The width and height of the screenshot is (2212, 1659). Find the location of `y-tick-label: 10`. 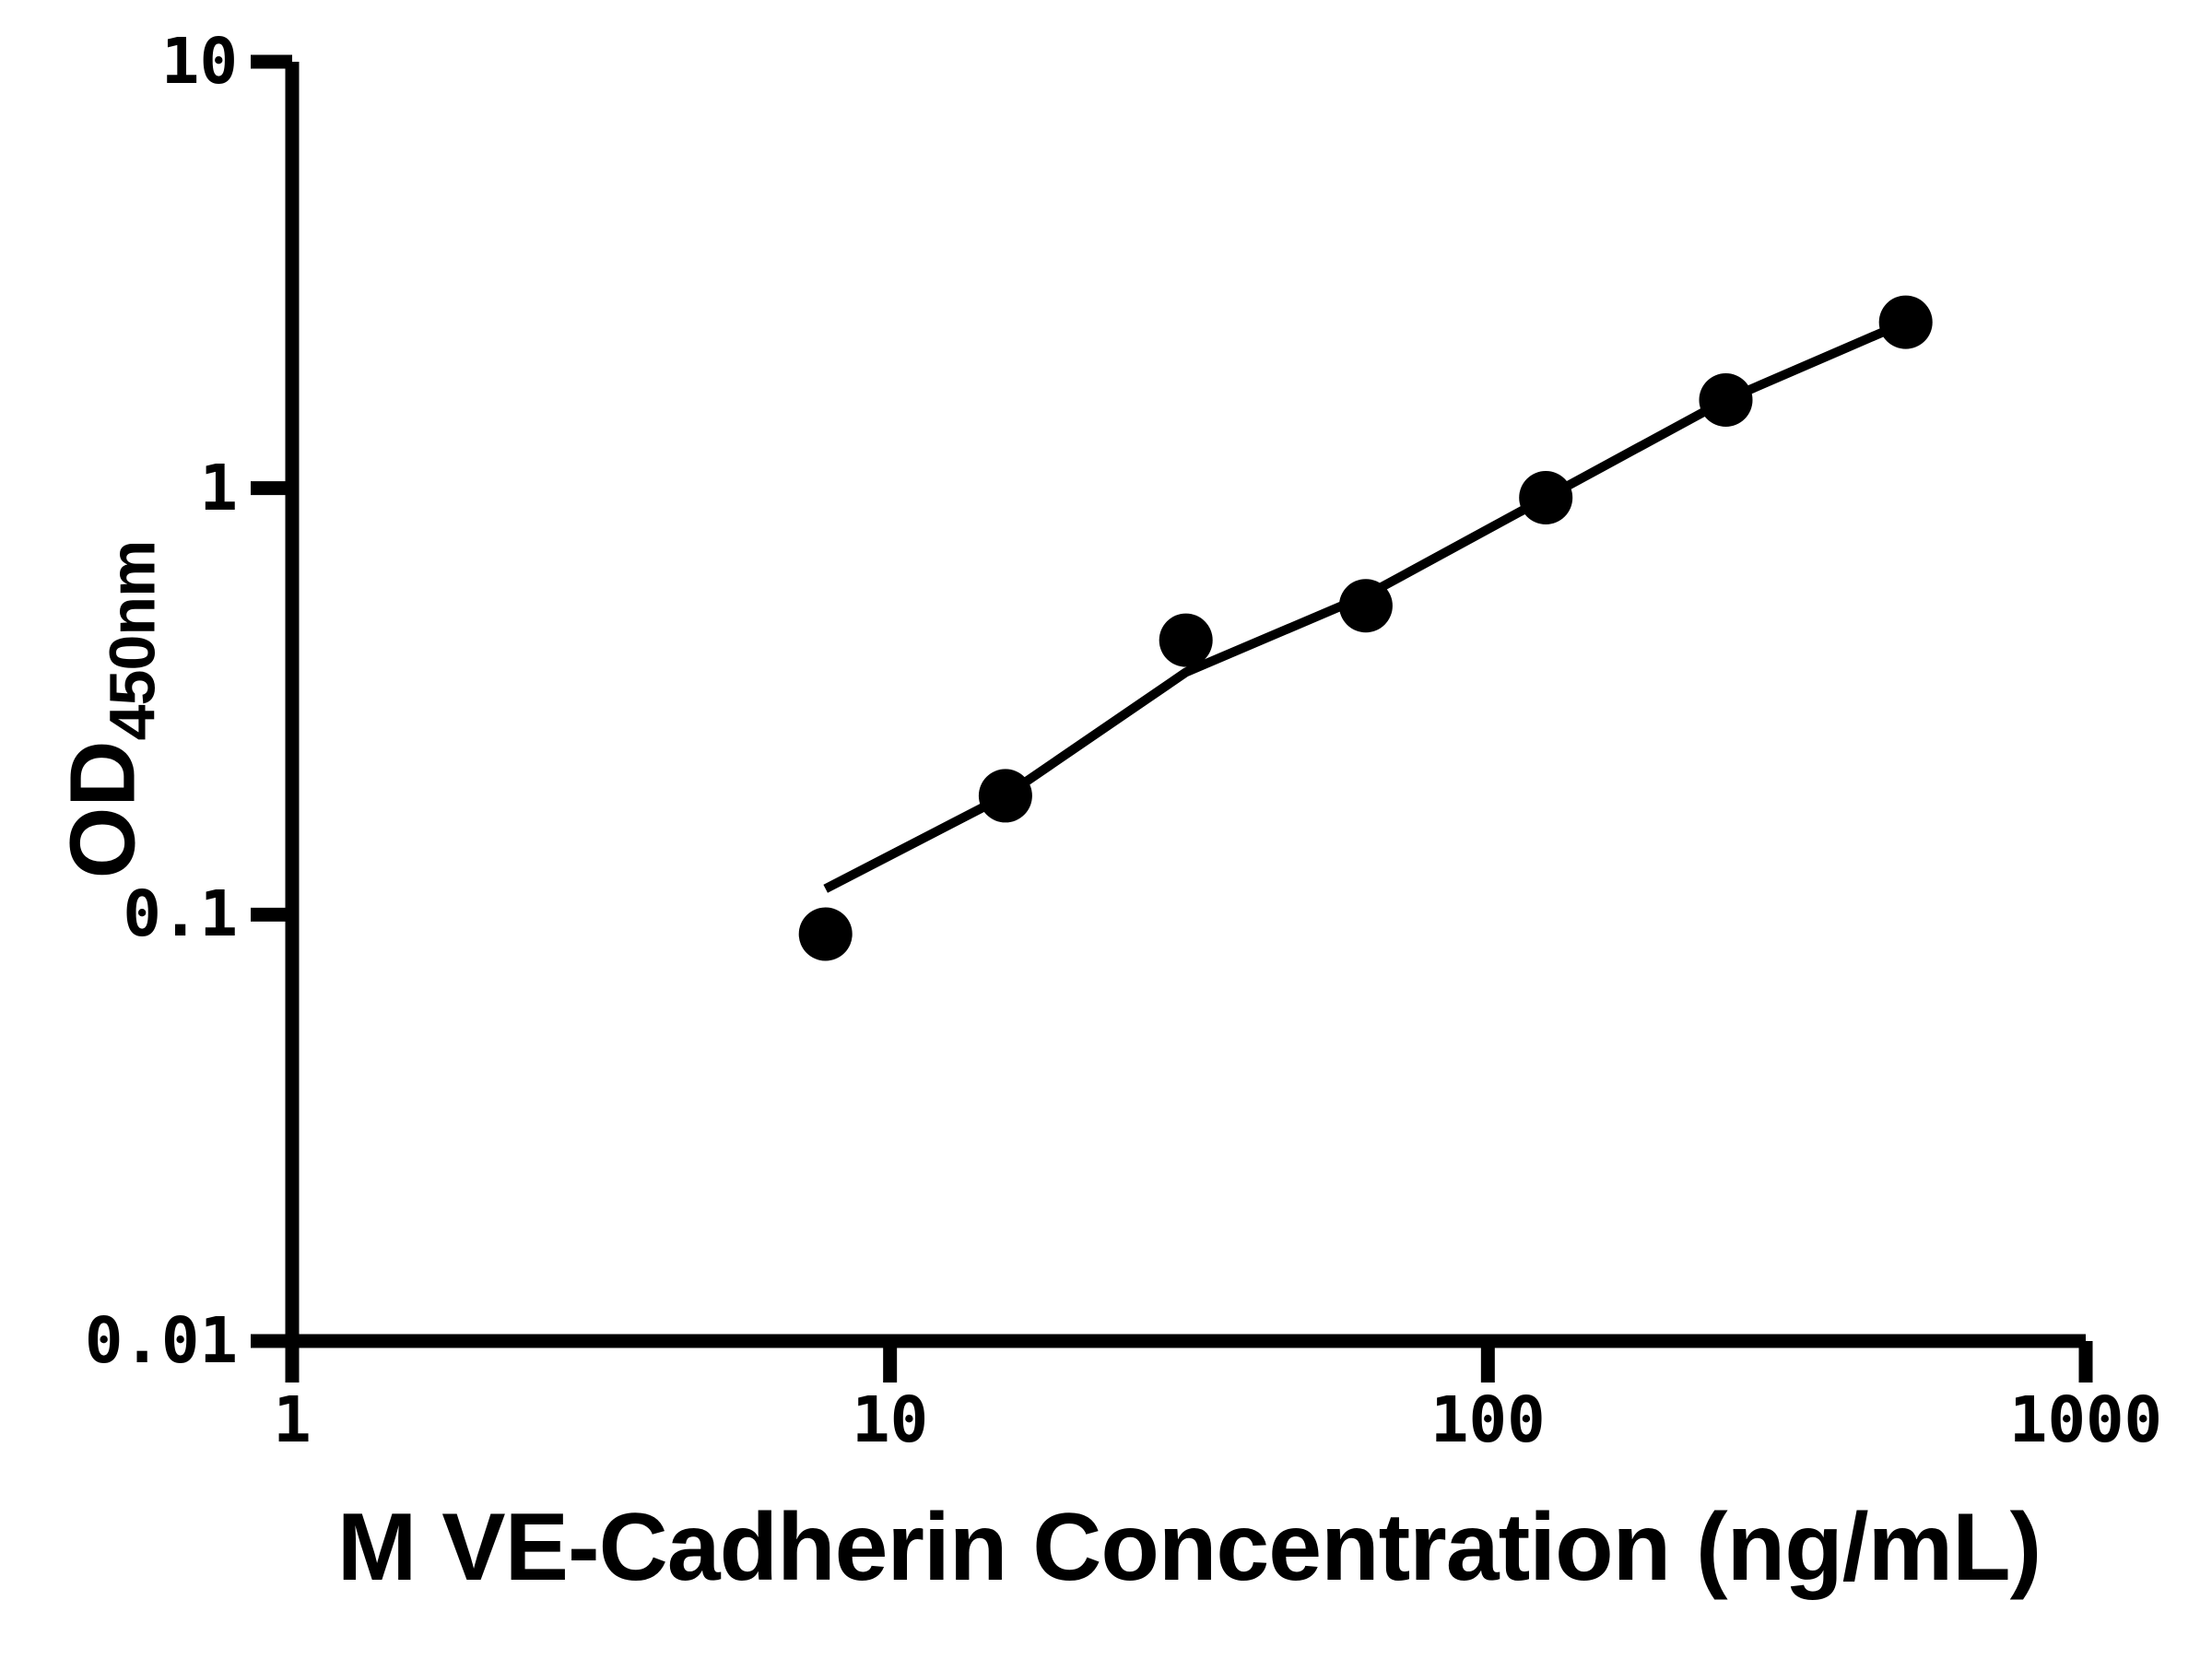

y-tick-label: 10 is located at coordinates (199, 62).